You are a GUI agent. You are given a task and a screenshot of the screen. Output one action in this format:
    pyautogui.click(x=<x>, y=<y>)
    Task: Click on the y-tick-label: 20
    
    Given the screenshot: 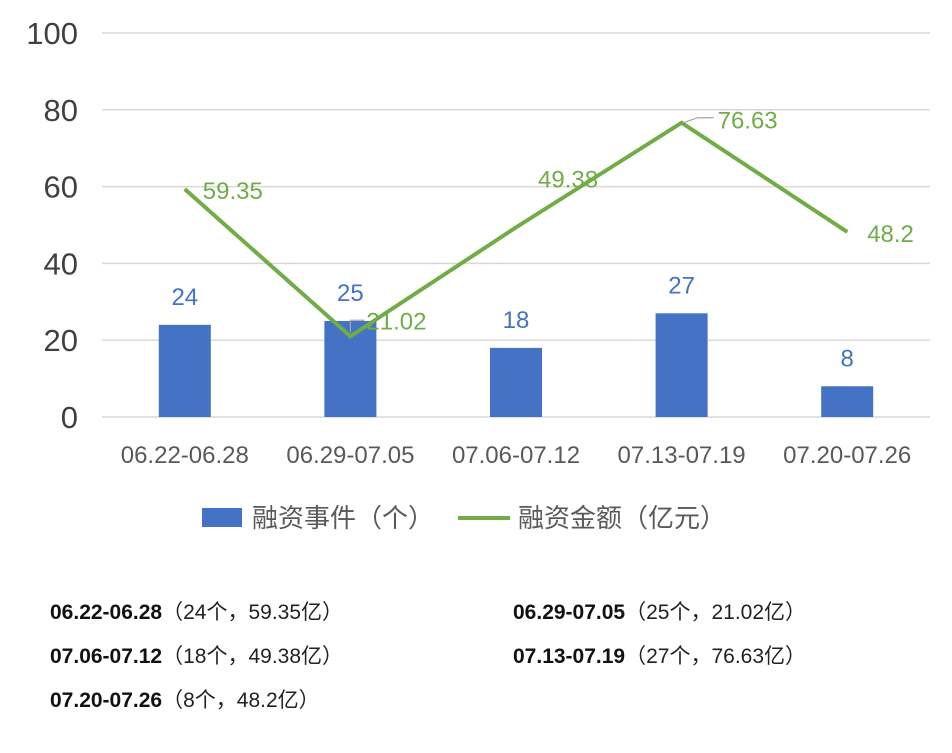 What is the action you would take?
    pyautogui.click(x=61, y=340)
    